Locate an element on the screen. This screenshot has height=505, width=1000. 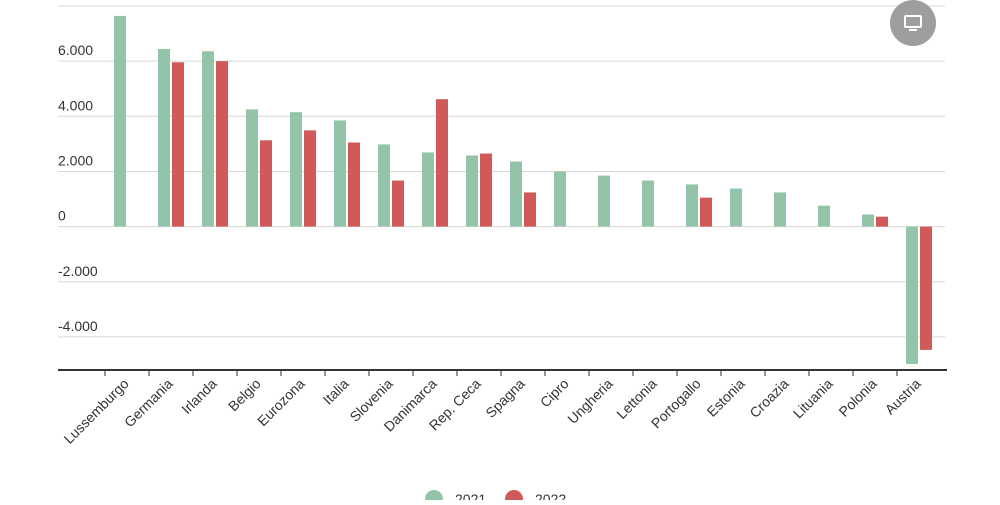
x-tick-label: Polonia is located at coordinates (857, 397).